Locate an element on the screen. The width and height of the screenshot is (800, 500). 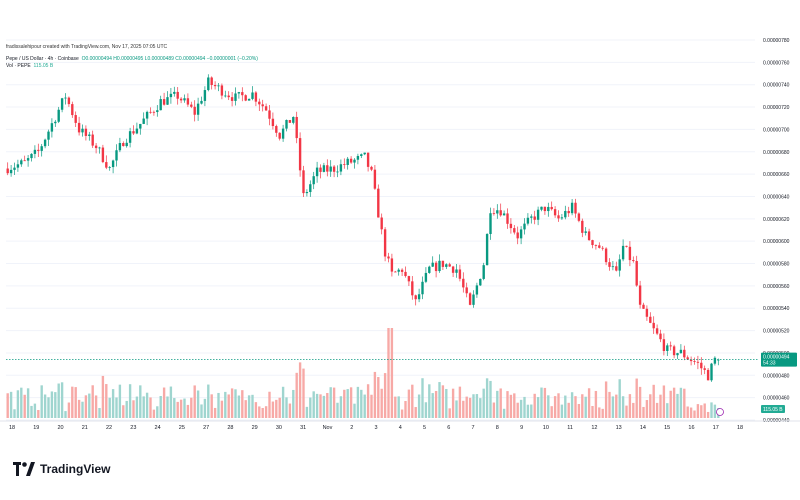
volume-label: Vol · PEPE is located at coordinates (18, 66).